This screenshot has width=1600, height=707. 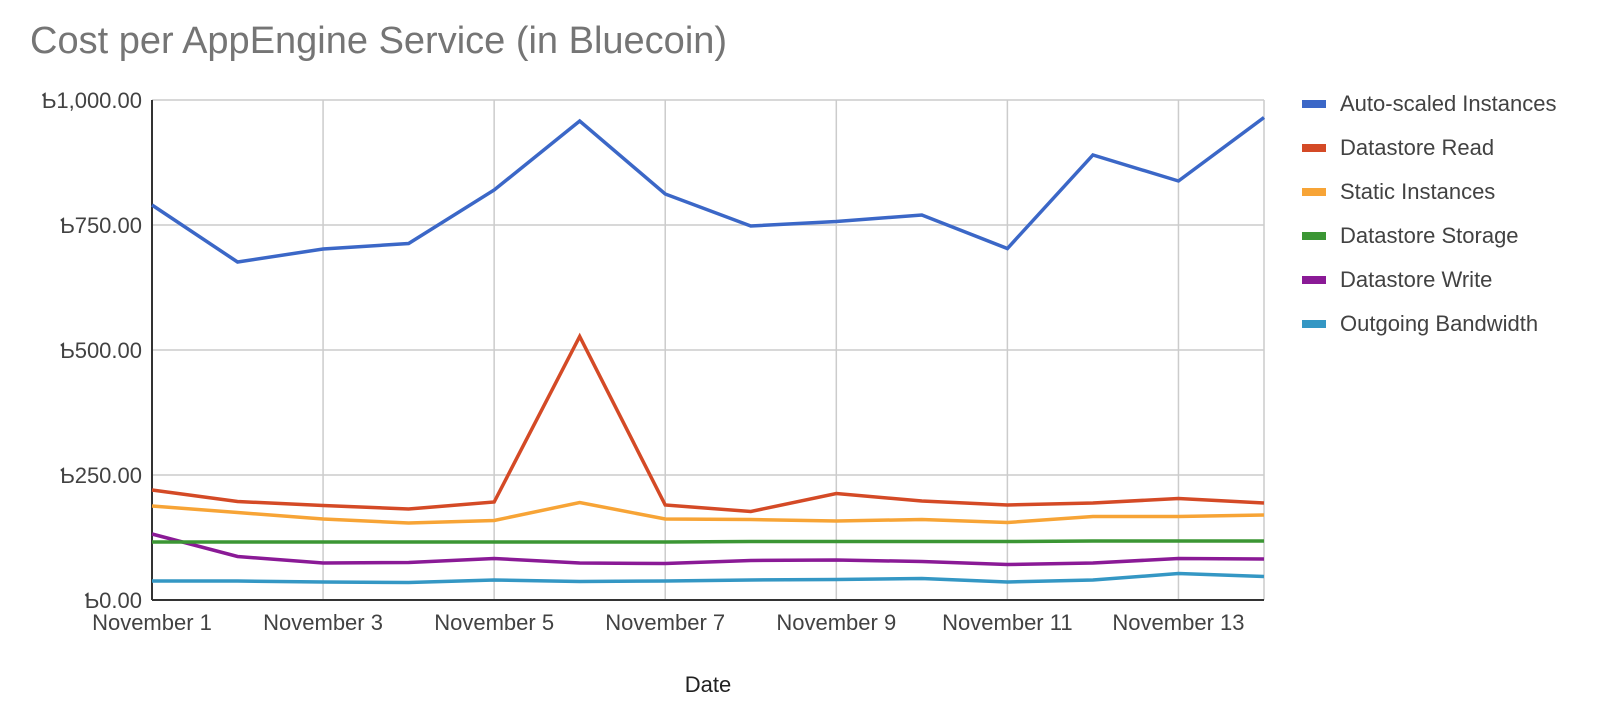 What do you see at coordinates (708, 541) in the screenshot?
I see `series-line-datastore-storage` at bounding box center [708, 541].